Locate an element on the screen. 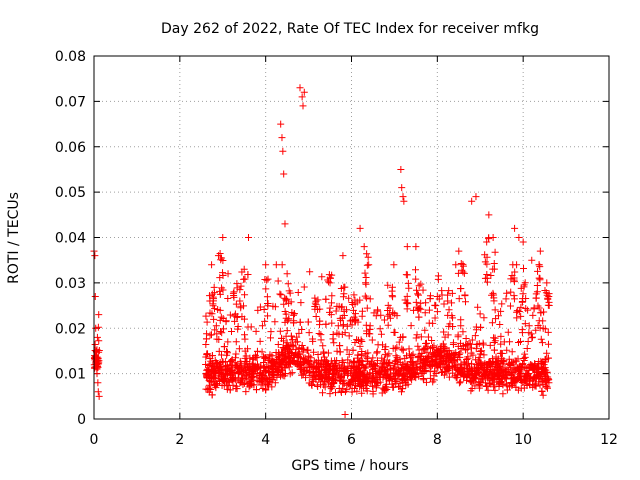 Image resolution: width=640 pixels, height=480 pixels. x-tick-label: 6 is located at coordinates (351, 440).